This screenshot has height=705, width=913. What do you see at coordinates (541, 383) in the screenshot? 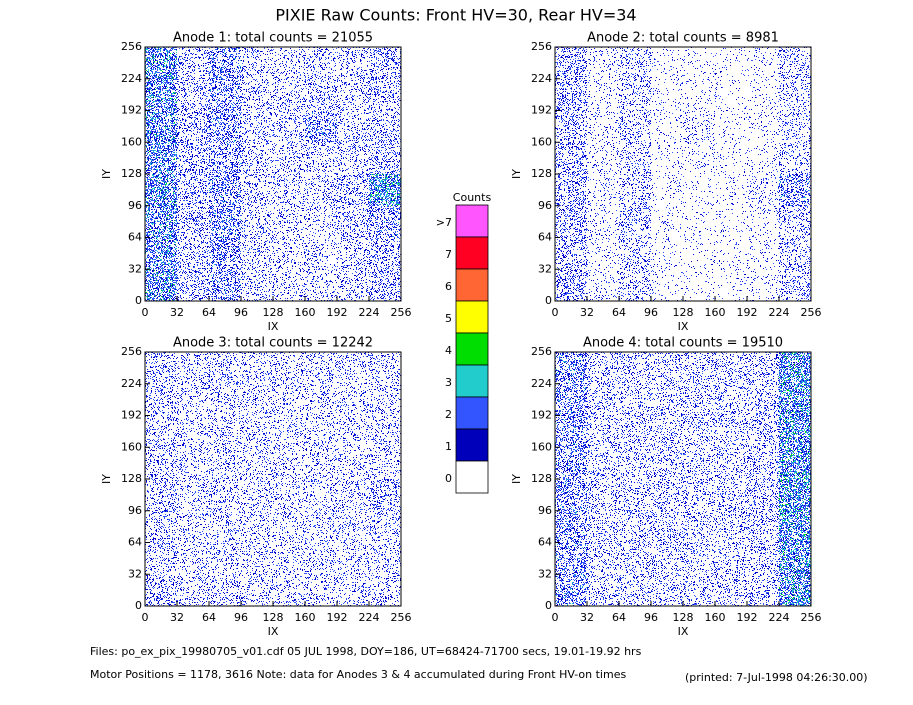
I see `y-tick-label: 224` at bounding box center [541, 383].